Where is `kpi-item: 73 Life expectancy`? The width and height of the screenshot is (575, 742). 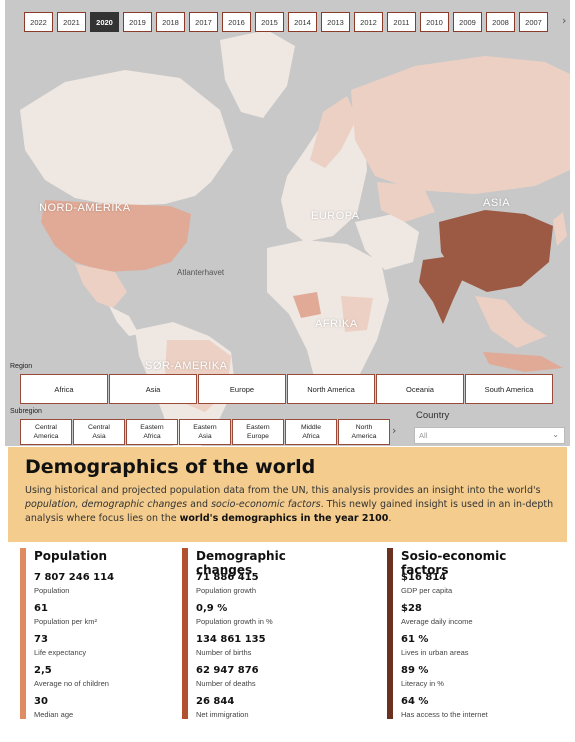 kpi-item: 73 Life expectancy is located at coordinates (60, 645).